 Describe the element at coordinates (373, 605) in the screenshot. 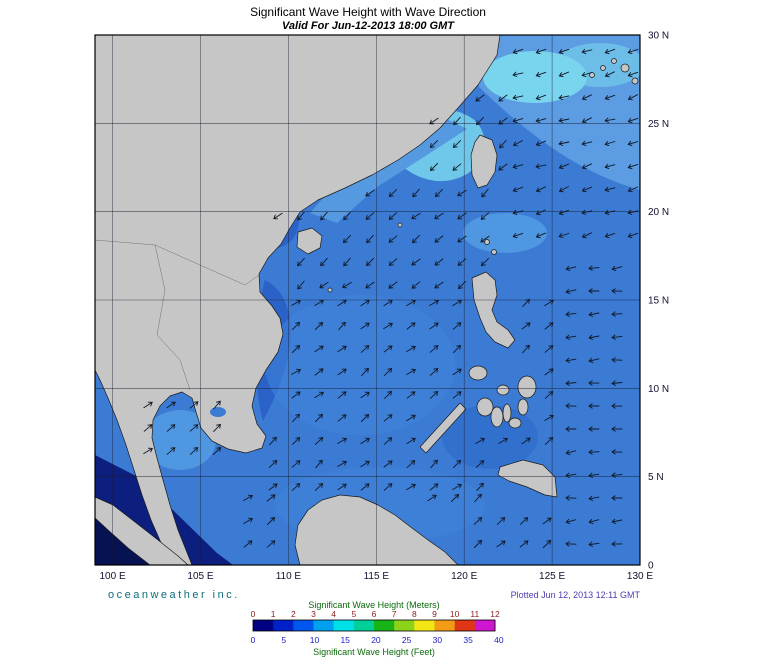

I see `legend-meters-label: Significant Wave Height (Meters)` at that location.